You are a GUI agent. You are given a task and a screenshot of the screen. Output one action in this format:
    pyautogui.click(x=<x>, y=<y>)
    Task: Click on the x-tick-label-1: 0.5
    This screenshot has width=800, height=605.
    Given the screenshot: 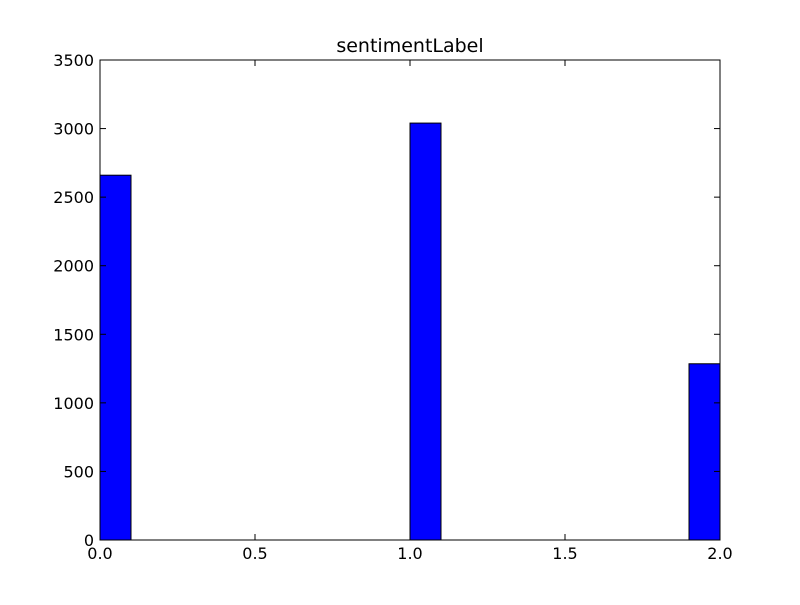 What is the action you would take?
    pyautogui.click(x=254, y=553)
    